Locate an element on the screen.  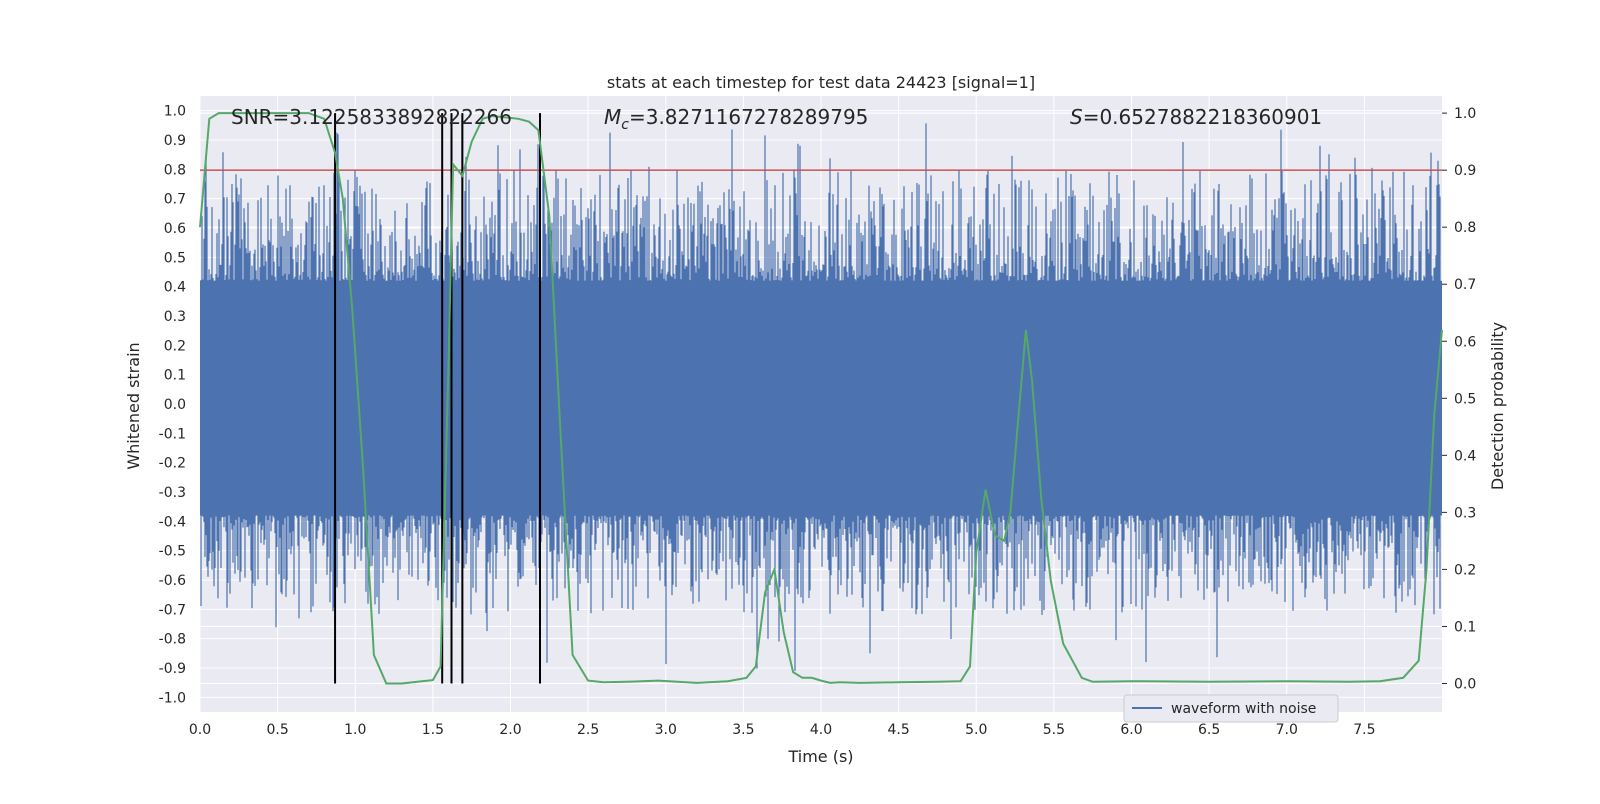
left-y-tick-label: -0.7 is located at coordinates (172, 610).